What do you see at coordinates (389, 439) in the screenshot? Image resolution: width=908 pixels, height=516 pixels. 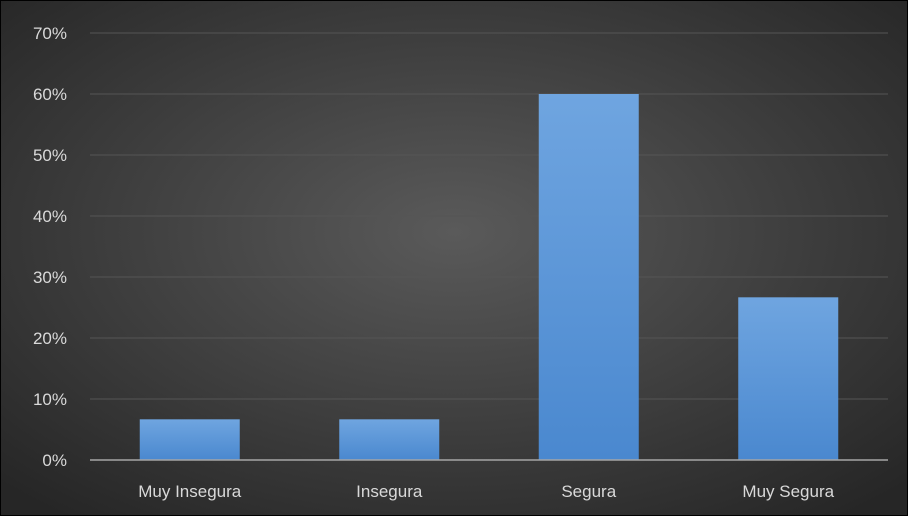 I see `bar-insegura` at bounding box center [389, 439].